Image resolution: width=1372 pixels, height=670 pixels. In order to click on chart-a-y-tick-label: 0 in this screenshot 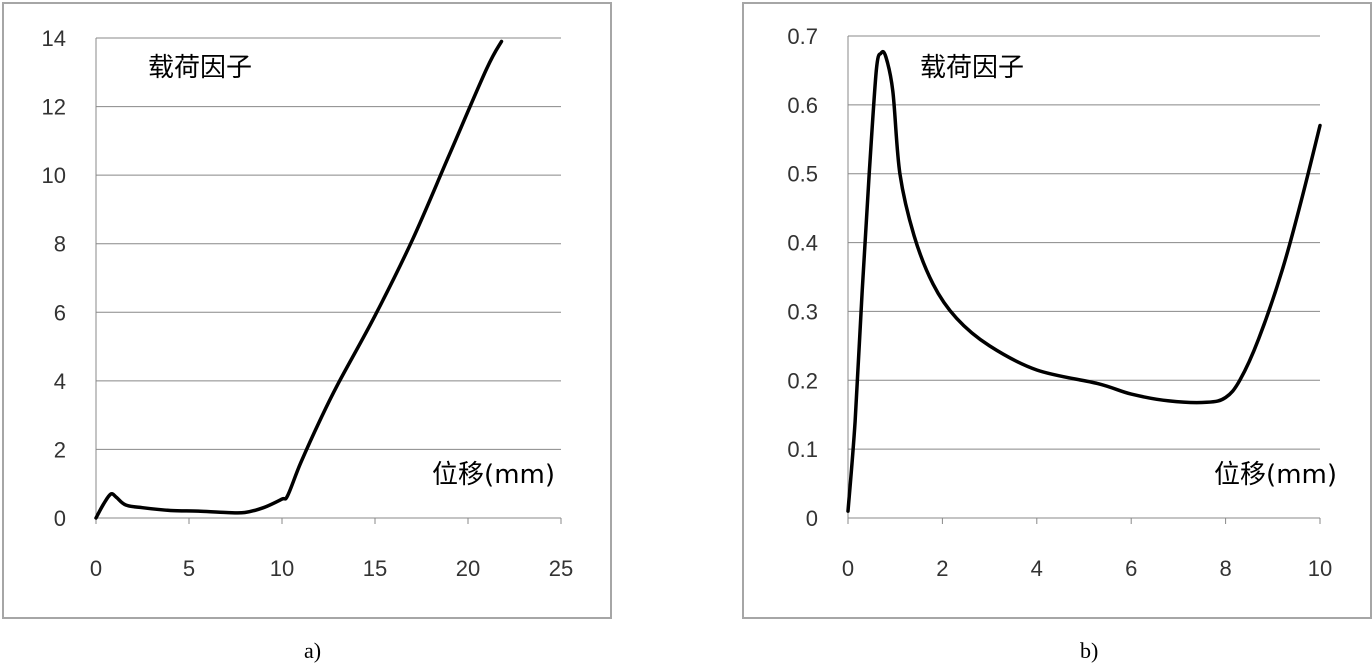, I will do `click(60, 518)`.